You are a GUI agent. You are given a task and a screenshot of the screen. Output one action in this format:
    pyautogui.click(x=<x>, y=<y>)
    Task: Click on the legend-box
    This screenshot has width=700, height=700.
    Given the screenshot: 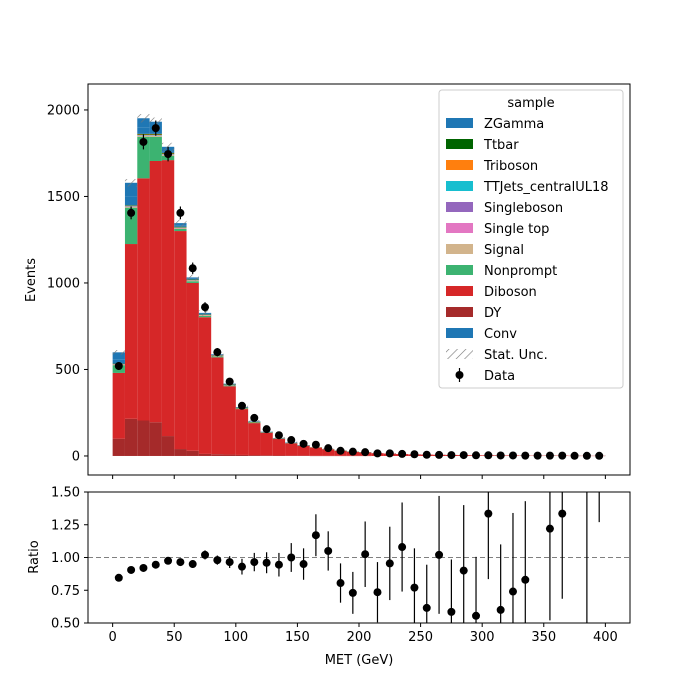 What is the action you would take?
    pyautogui.click(x=531, y=239)
    